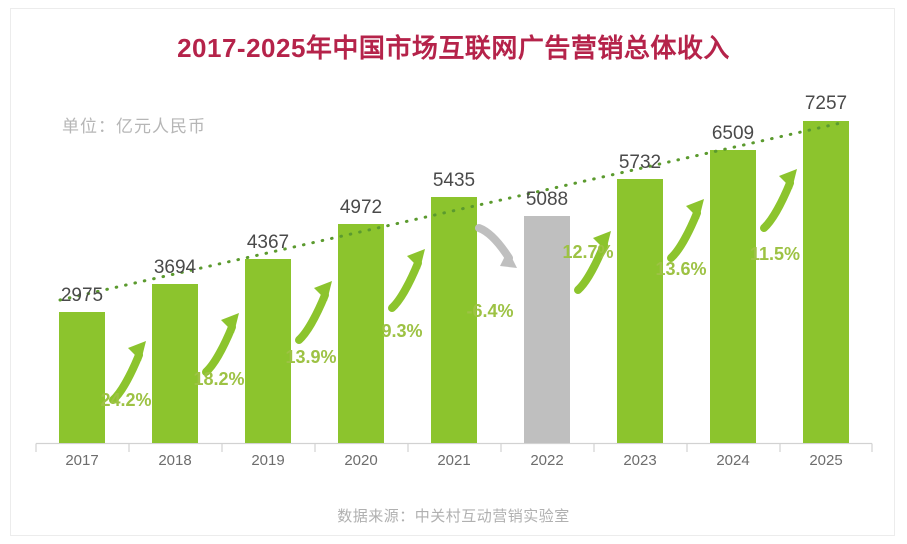 This screenshot has height=544, width=907. What do you see at coordinates (547, 460) in the screenshot?
I see `x-label-2022: 2022` at bounding box center [547, 460].